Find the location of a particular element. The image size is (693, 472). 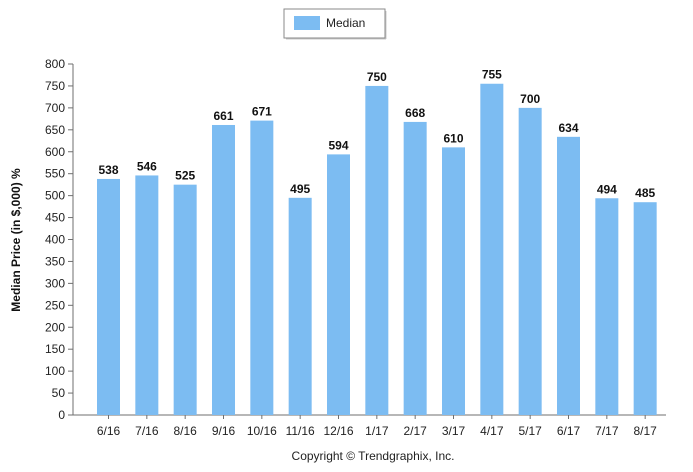

data-label: 610 is located at coordinates (453, 138).